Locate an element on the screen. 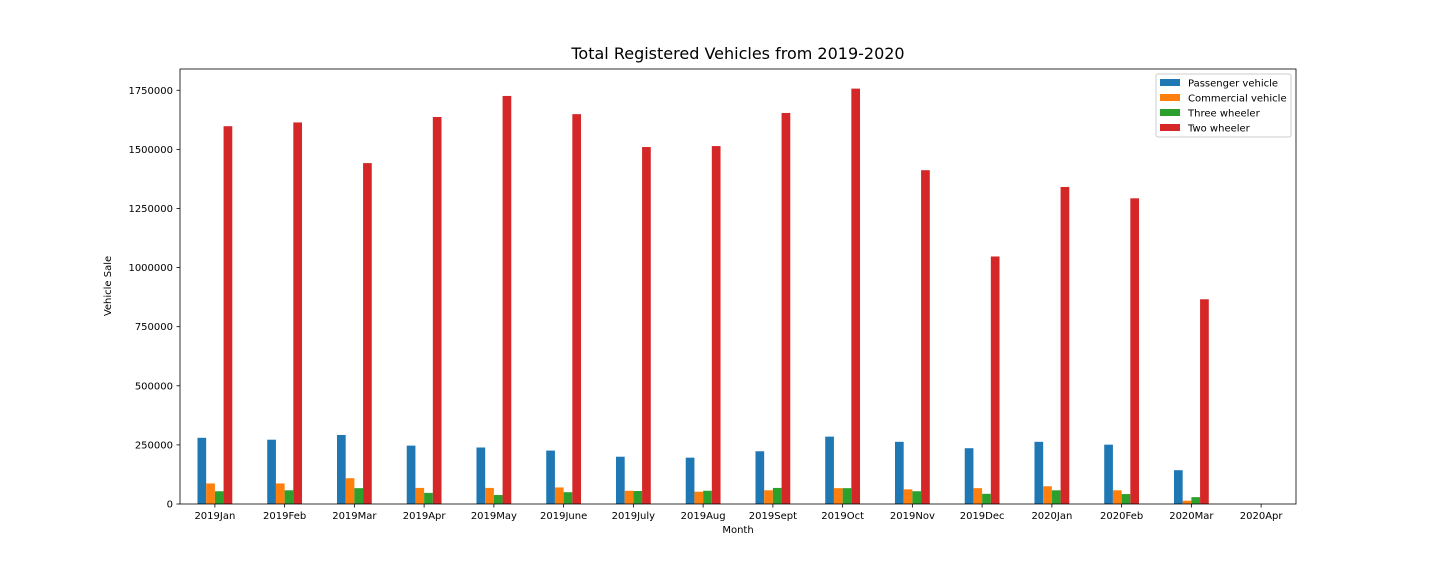 This screenshot has height=576, width=1440. bar-2019July-passenger-vehicle is located at coordinates (620, 480).